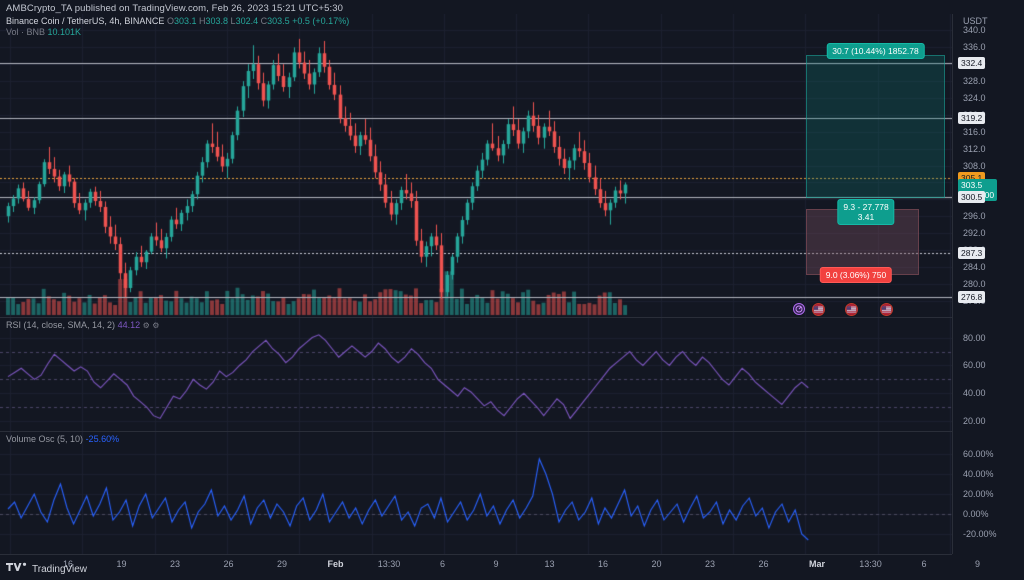 This screenshot has width=1024, height=580. Describe the element at coordinates (490, 563) in the screenshot. I see `time-axis: 16 19 23 26 29 Feb 13:30 6 9 13 16 20 23 26 Mar 13:30 6 9` at that location.